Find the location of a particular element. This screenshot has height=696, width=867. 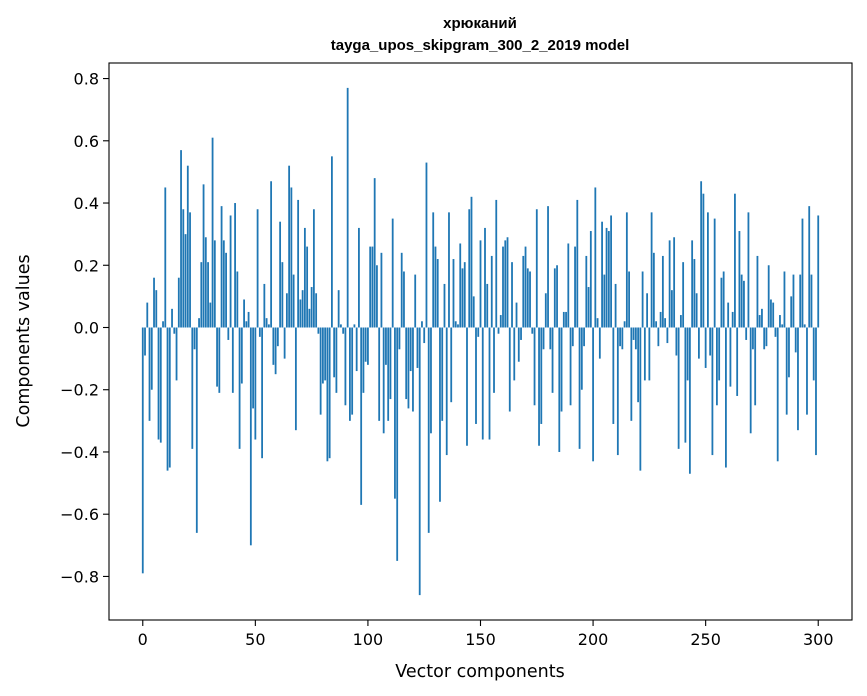

x-tick-label: 50 is located at coordinates (255, 639).